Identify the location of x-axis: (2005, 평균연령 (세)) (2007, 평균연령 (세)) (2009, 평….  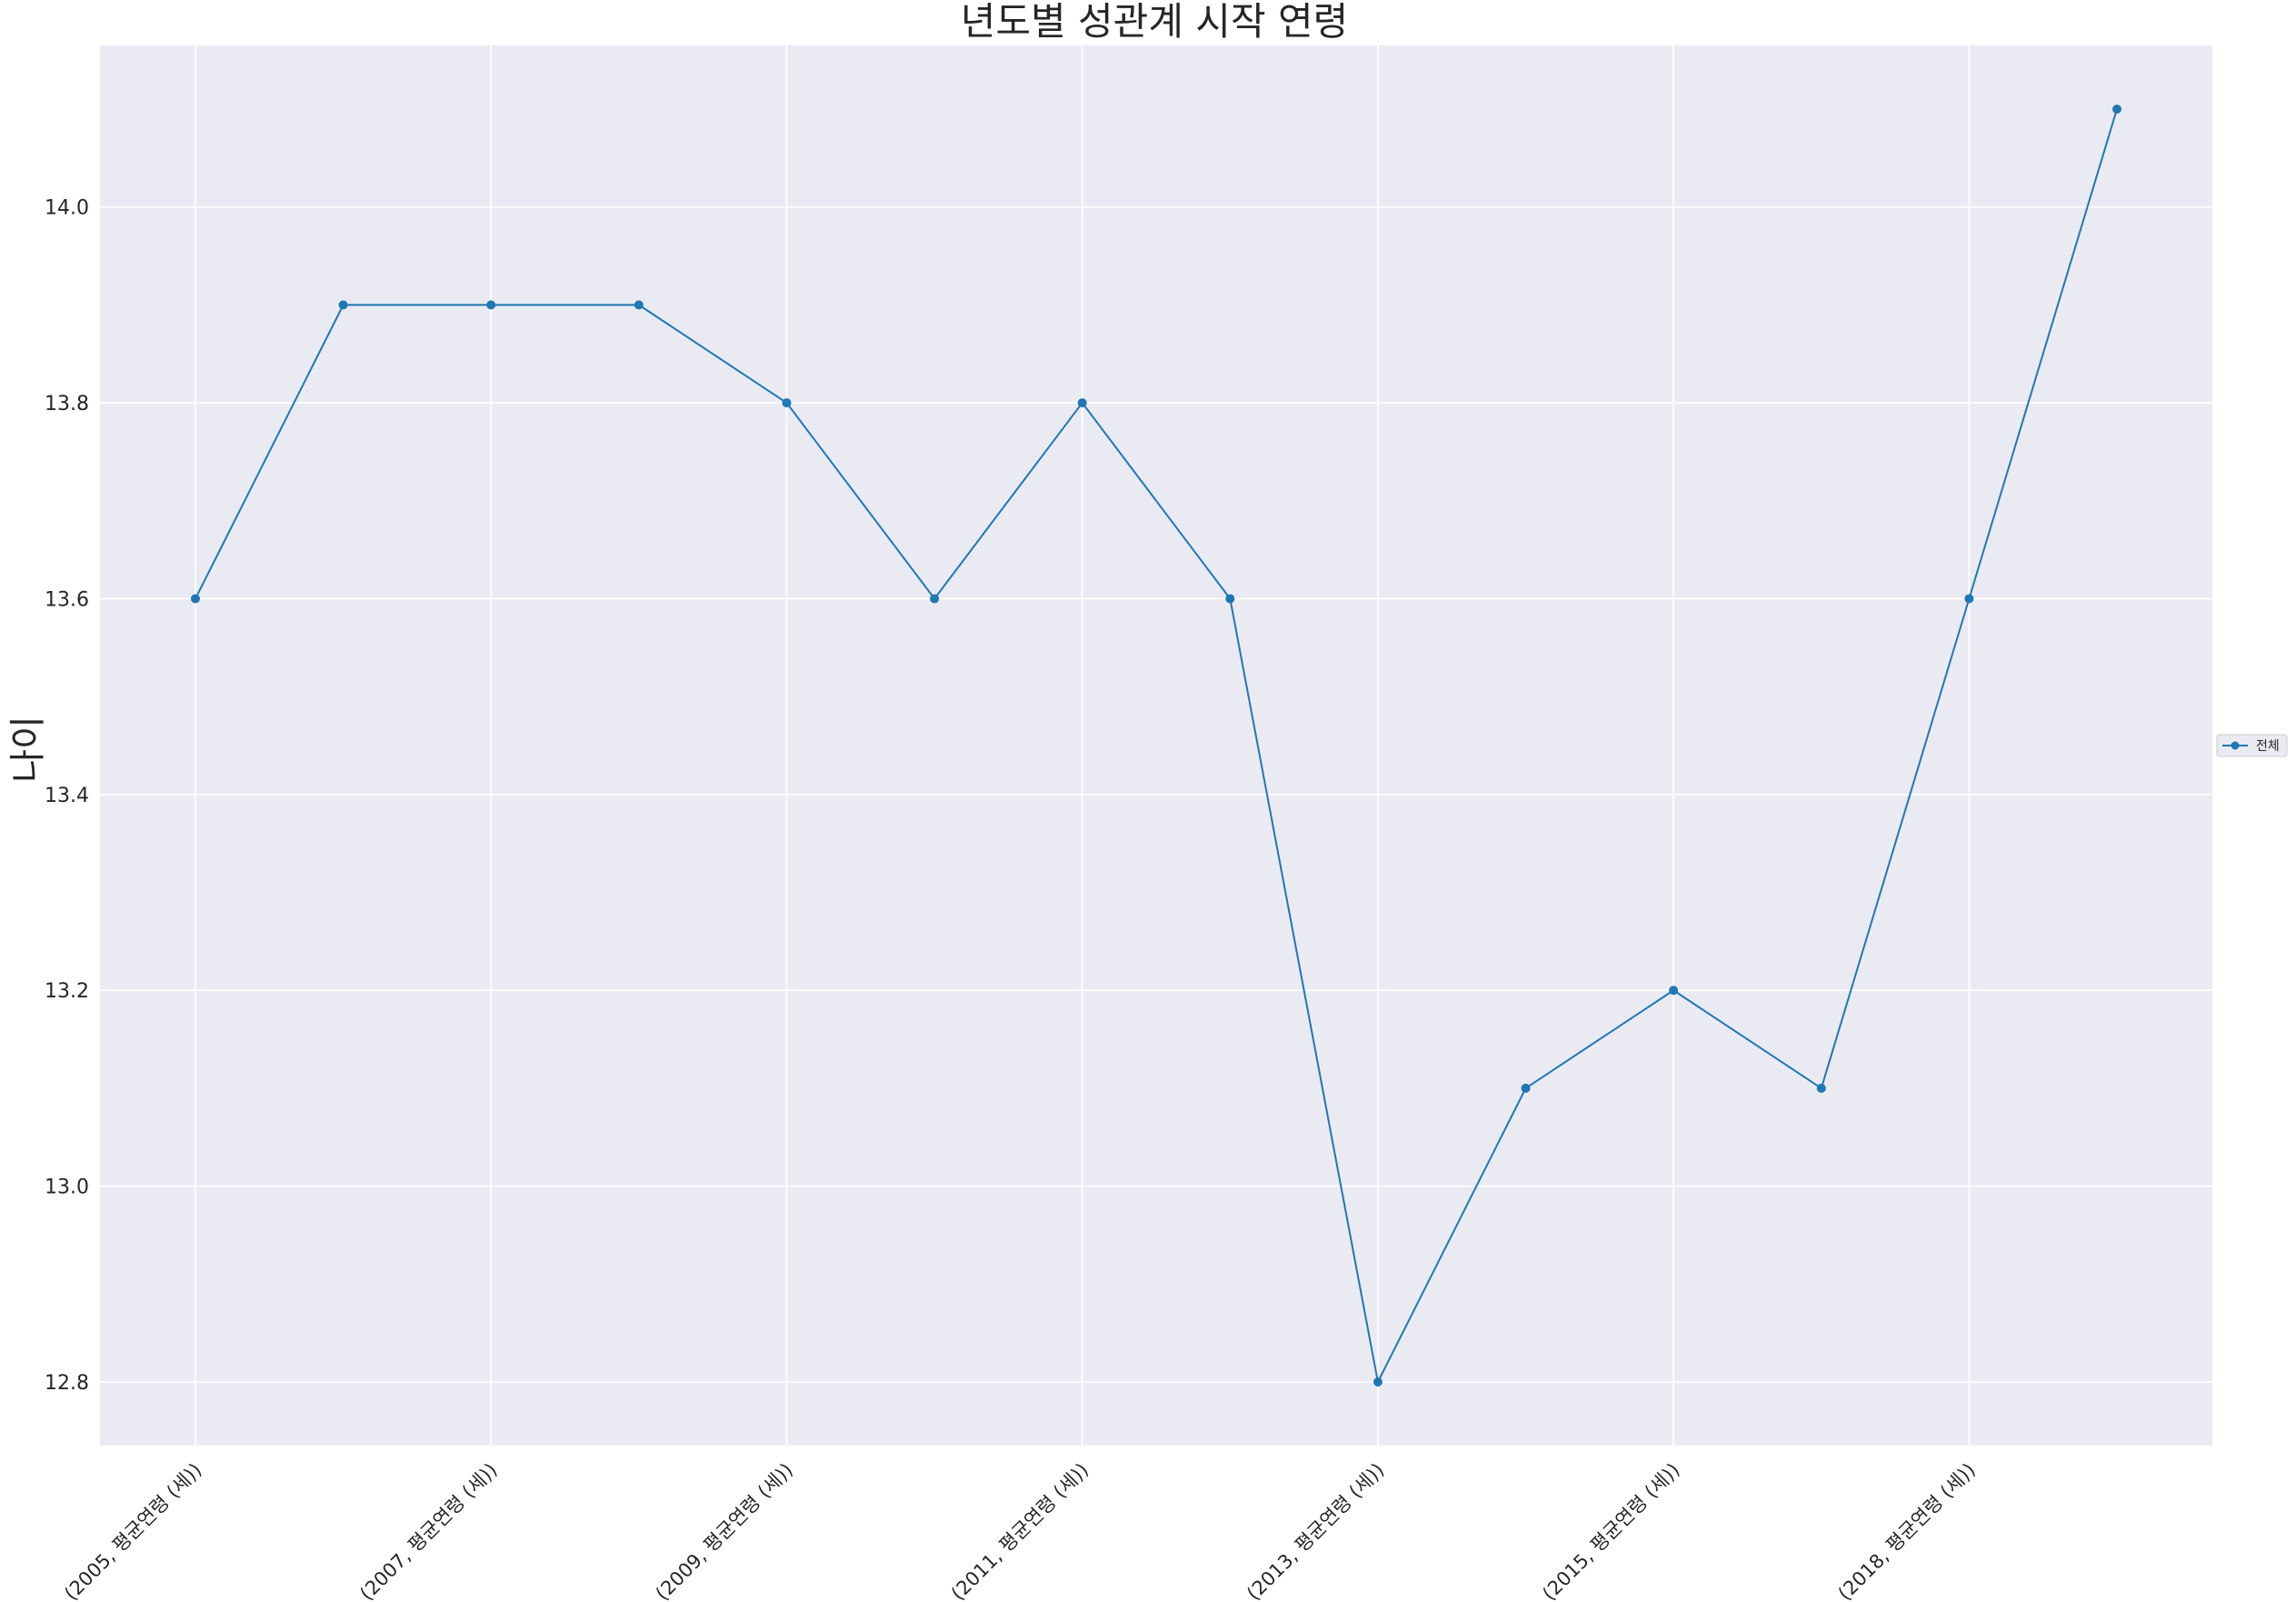
(1020, 1530).